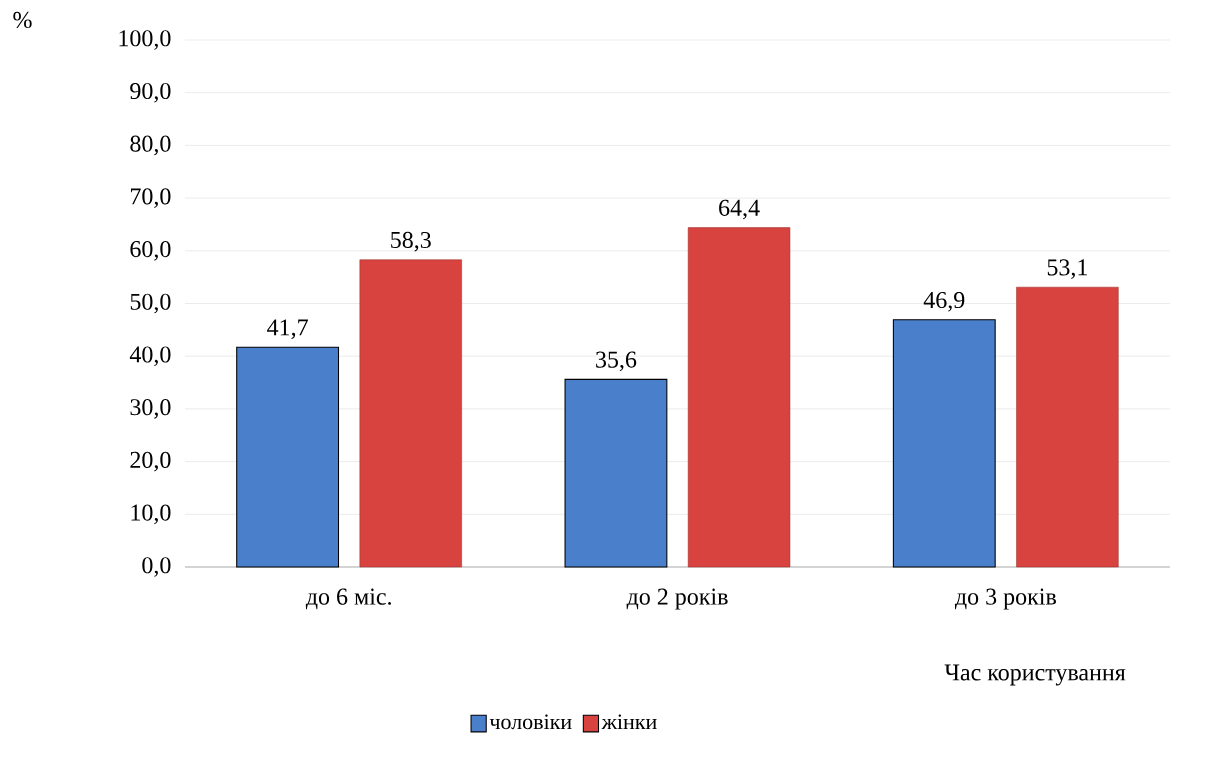 The height and width of the screenshot is (758, 1205). What do you see at coordinates (287, 329) in the screenshot?
I see `data-label: 41,7` at bounding box center [287, 329].